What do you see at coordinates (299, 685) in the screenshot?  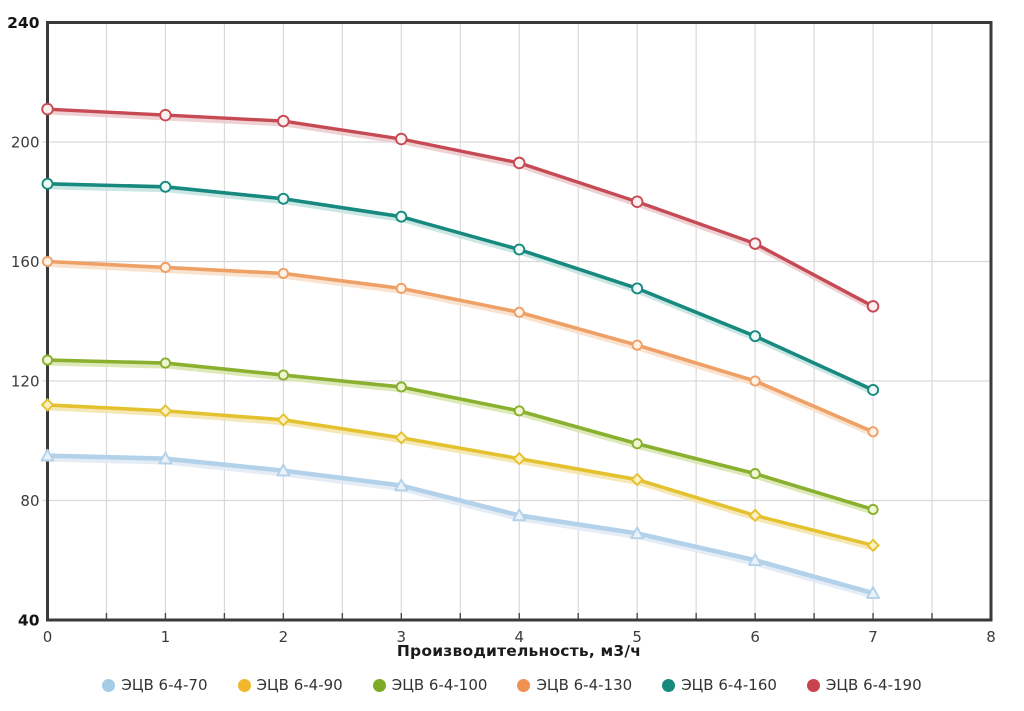 I see `legend-label: ЭЦВ 6-4-90` at bounding box center [299, 685].